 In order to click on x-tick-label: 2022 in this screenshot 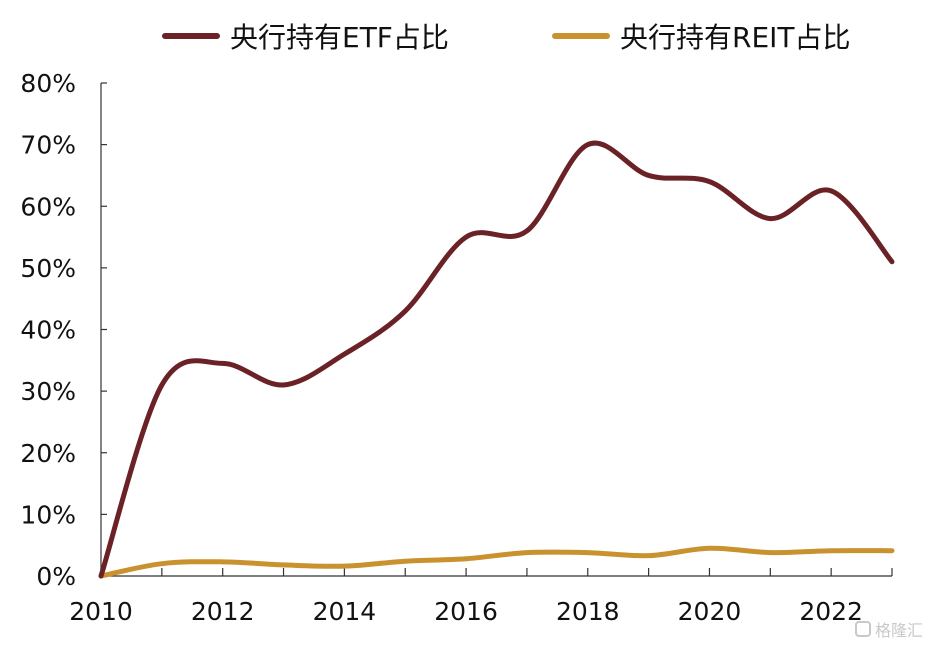, I will do `click(831, 611)`.